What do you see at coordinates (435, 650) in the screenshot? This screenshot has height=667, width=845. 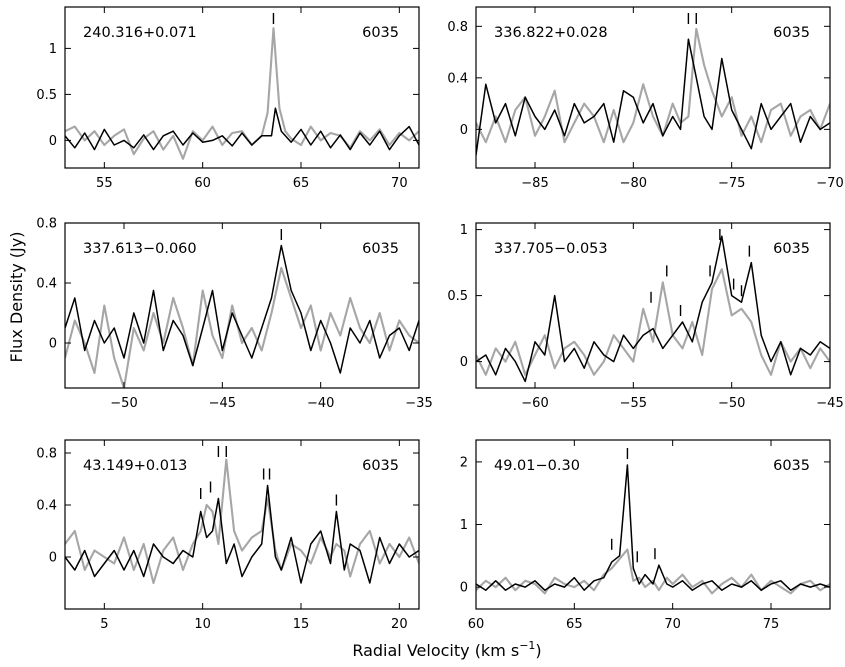 I see `x-axis-title-main: Radial Velocity (km s` at bounding box center [435, 650].